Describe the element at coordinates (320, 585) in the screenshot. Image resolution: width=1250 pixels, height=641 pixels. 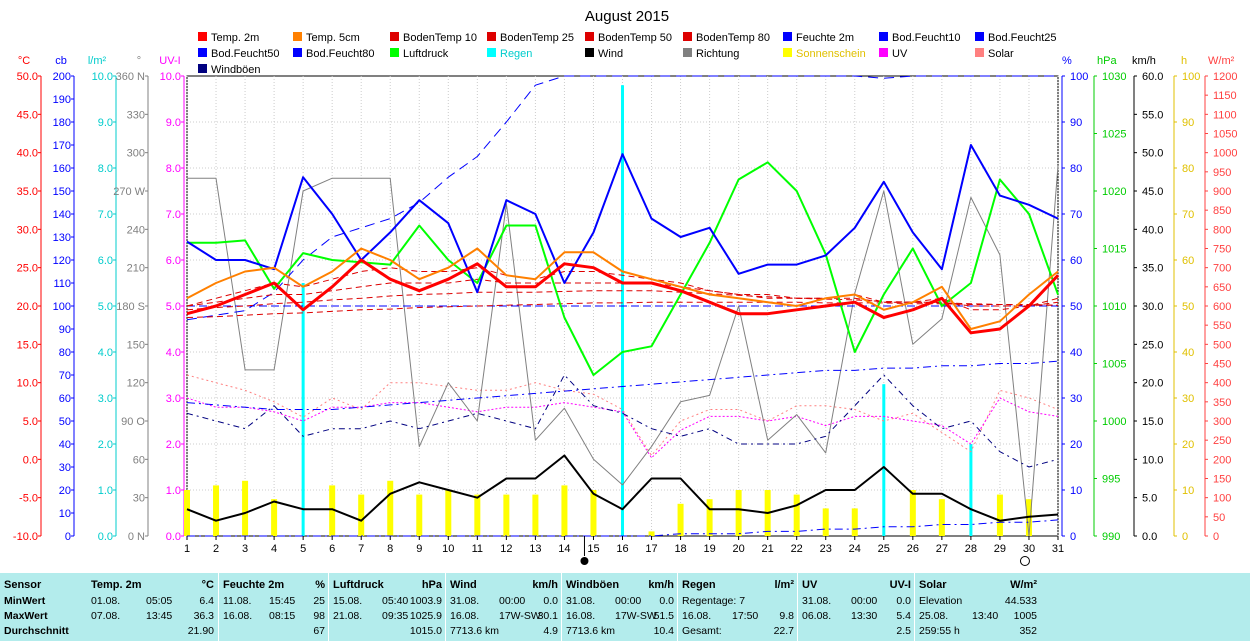
I see `stats-header-unit: %` at that location.